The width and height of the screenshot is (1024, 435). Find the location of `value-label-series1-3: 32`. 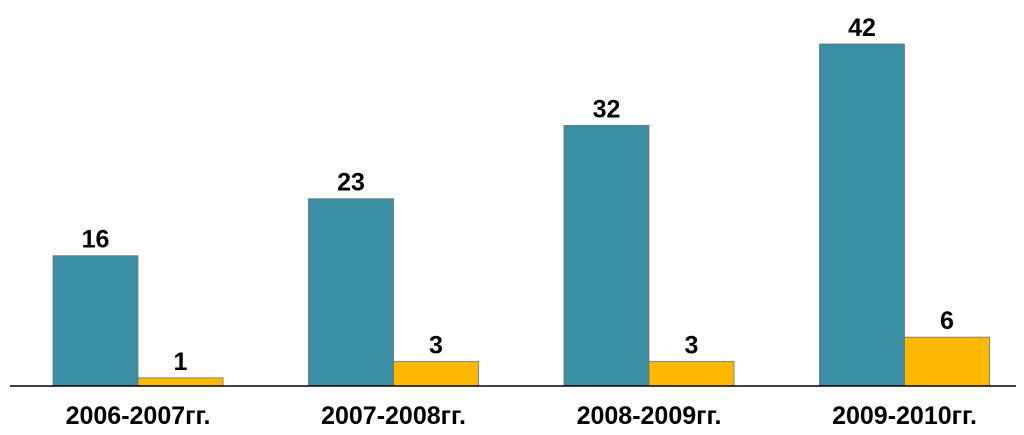

value-label-series1-3: 32 is located at coordinates (607, 109).